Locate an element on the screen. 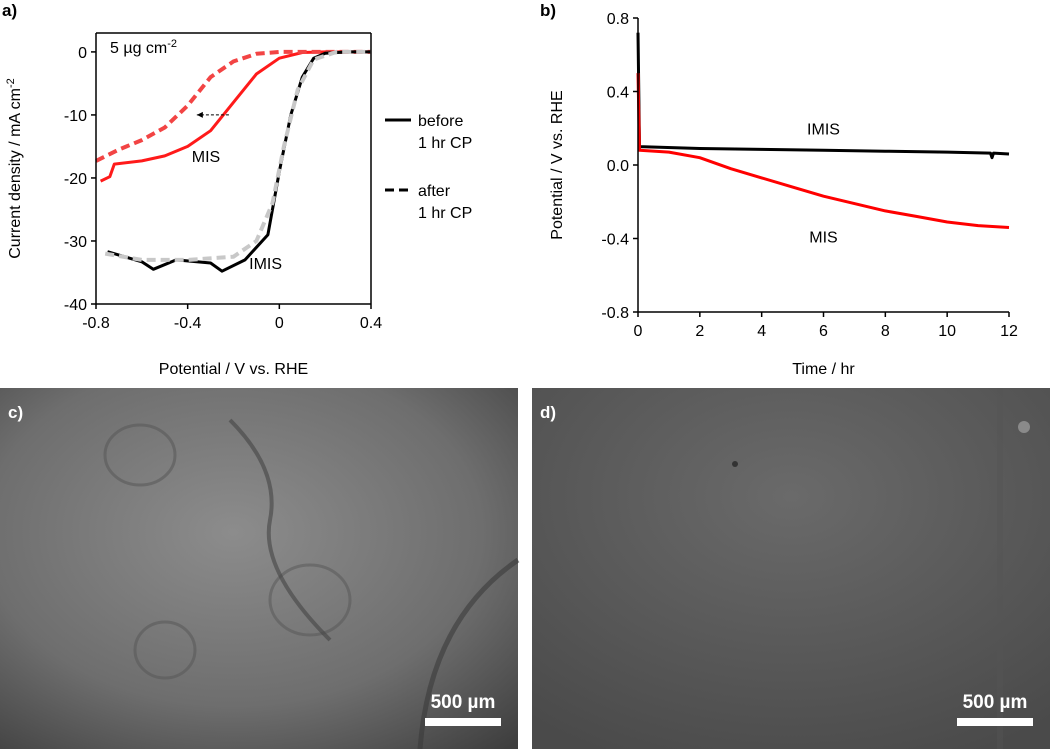  y-tick-label: 0.0 is located at coordinates (618, 166).